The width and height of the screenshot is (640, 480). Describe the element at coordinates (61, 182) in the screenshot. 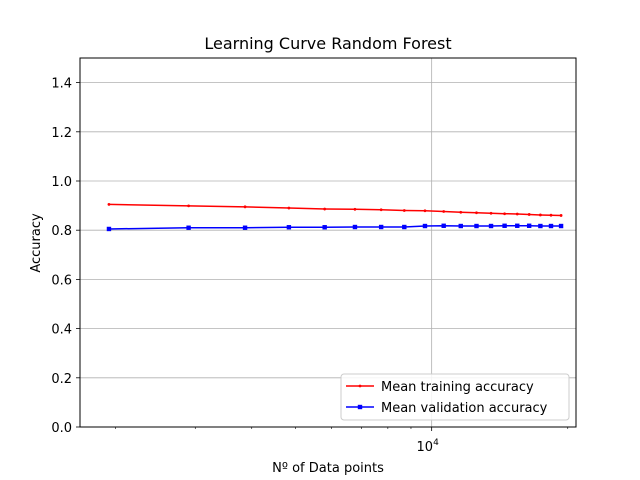

I see `y-tick-label: 1.0` at that location.